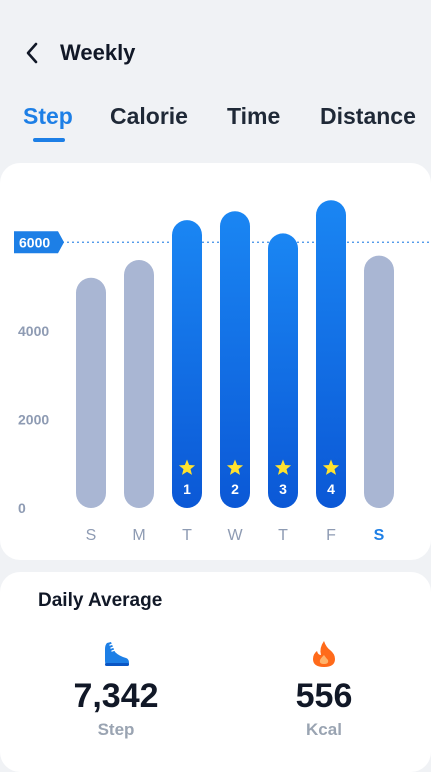 The width and height of the screenshot is (431, 772). What do you see at coordinates (368, 116) in the screenshot?
I see `tab-distance: Distance` at bounding box center [368, 116].